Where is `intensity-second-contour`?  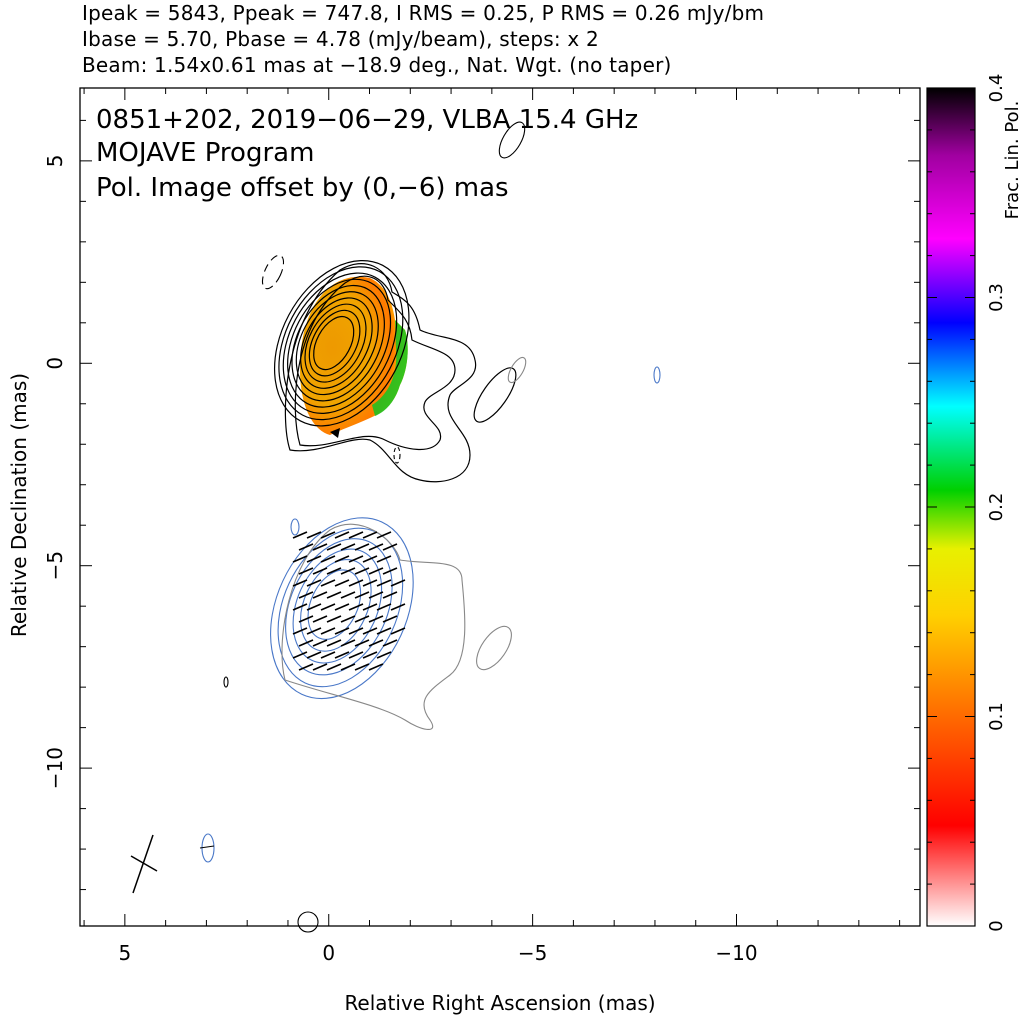 intensity-second-contour is located at coordinates (375, 363).